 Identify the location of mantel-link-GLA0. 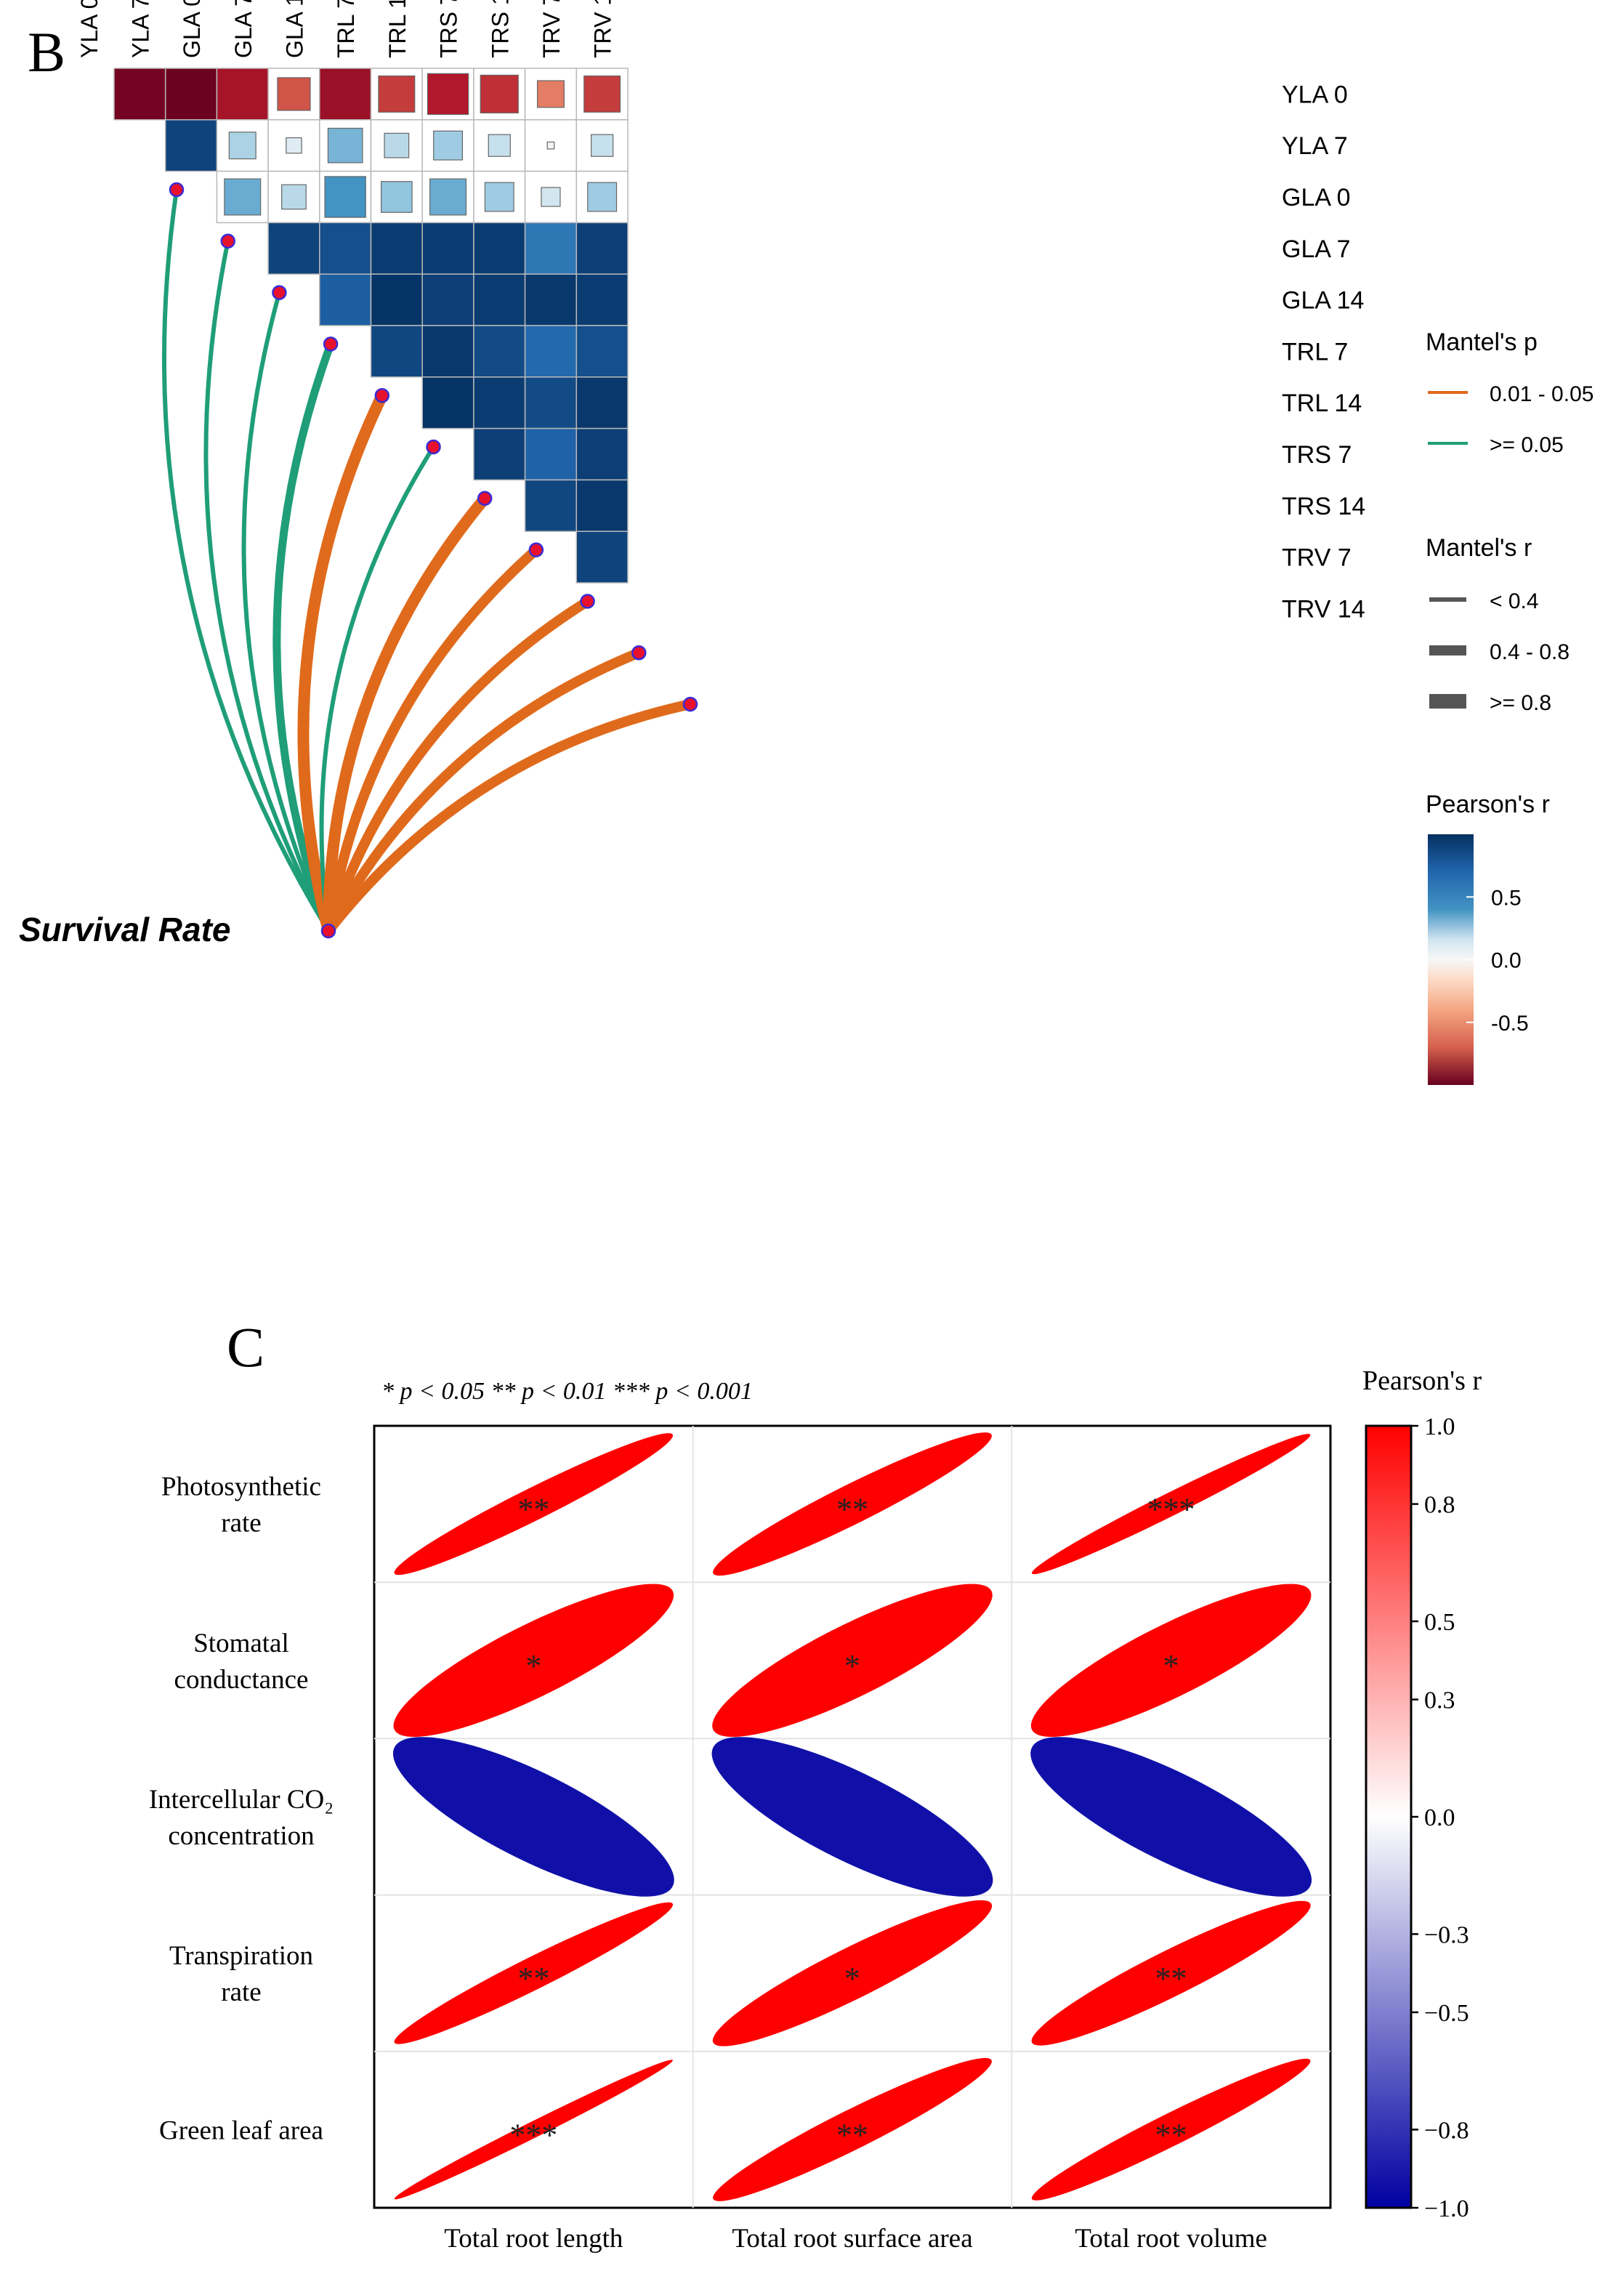
(286, 611).